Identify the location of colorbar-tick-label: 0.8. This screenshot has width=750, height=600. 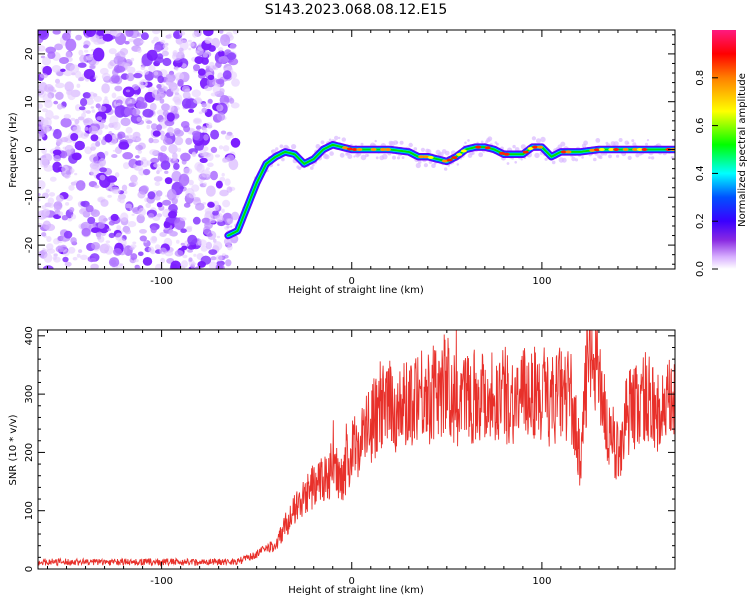
(700, 78).